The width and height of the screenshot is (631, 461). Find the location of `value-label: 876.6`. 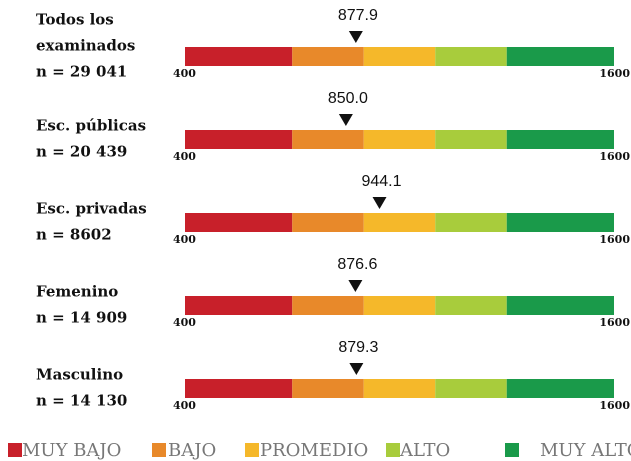

value-label: 876.6 is located at coordinates (357, 264).